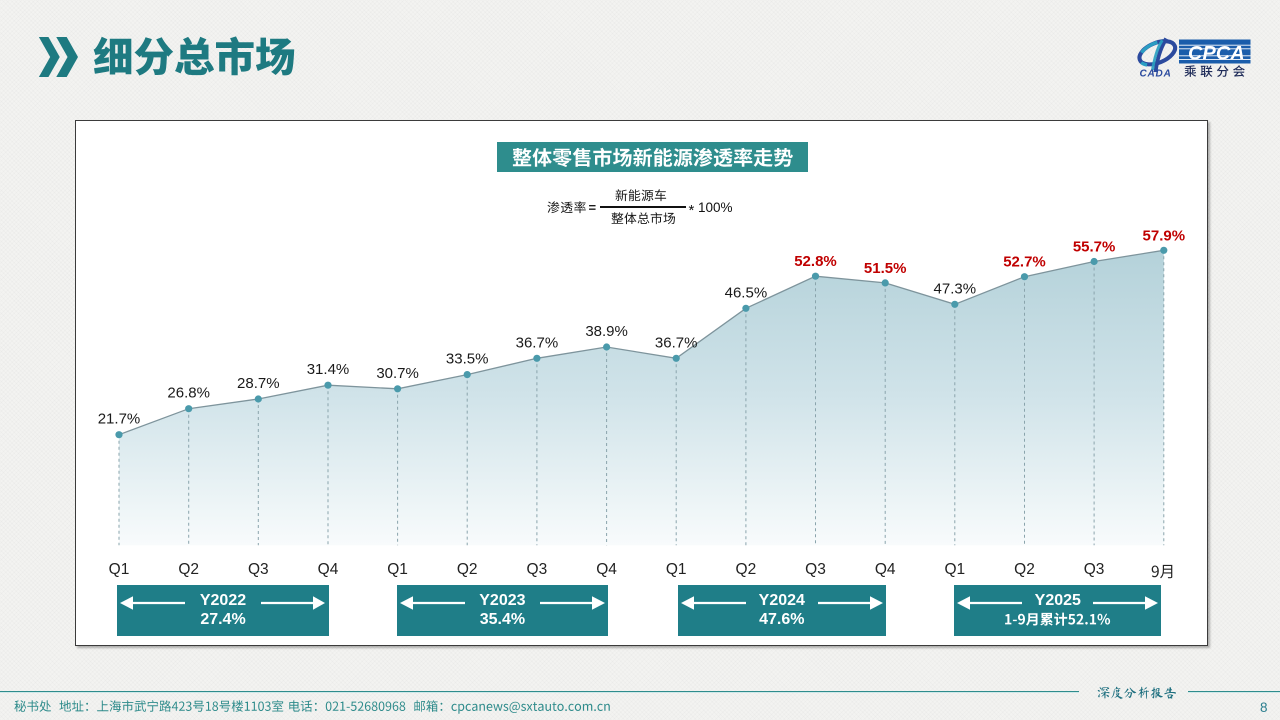 The image size is (1280, 720). What do you see at coordinates (815, 261) in the screenshot?
I see `svg-text: 52.8%` at bounding box center [815, 261].